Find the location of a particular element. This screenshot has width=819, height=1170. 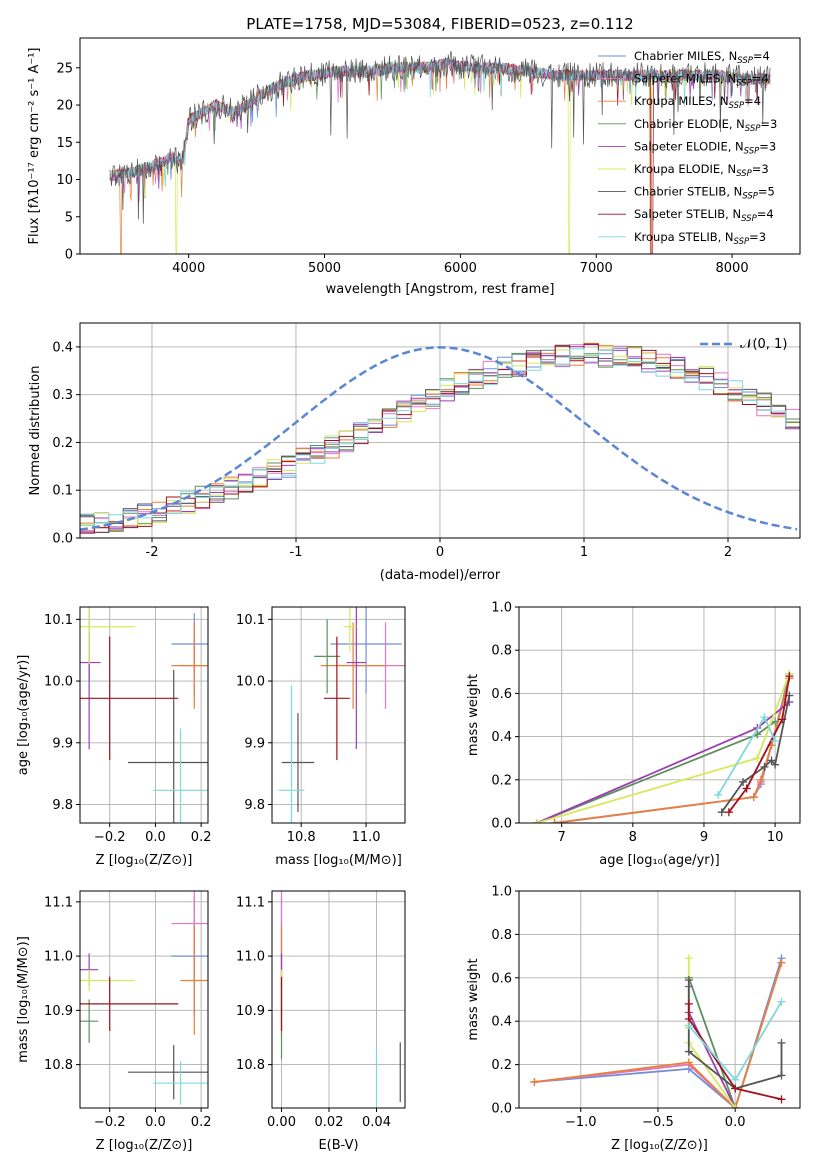

massweight_vs_age-frame is located at coordinates (659, 715).